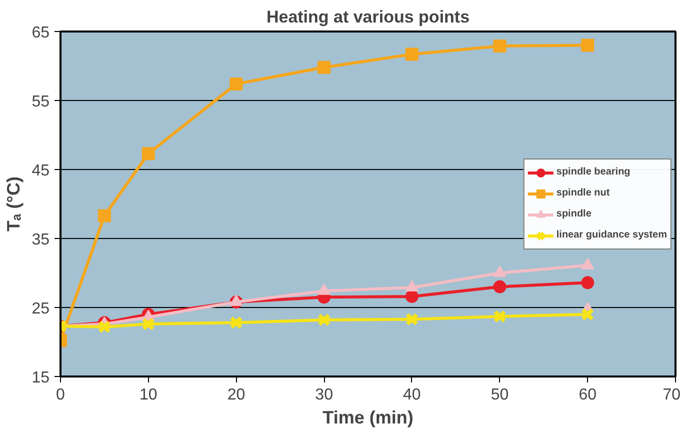  Describe the element at coordinates (412, 395) in the screenshot. I see `x-tick-label: 40` at that location.